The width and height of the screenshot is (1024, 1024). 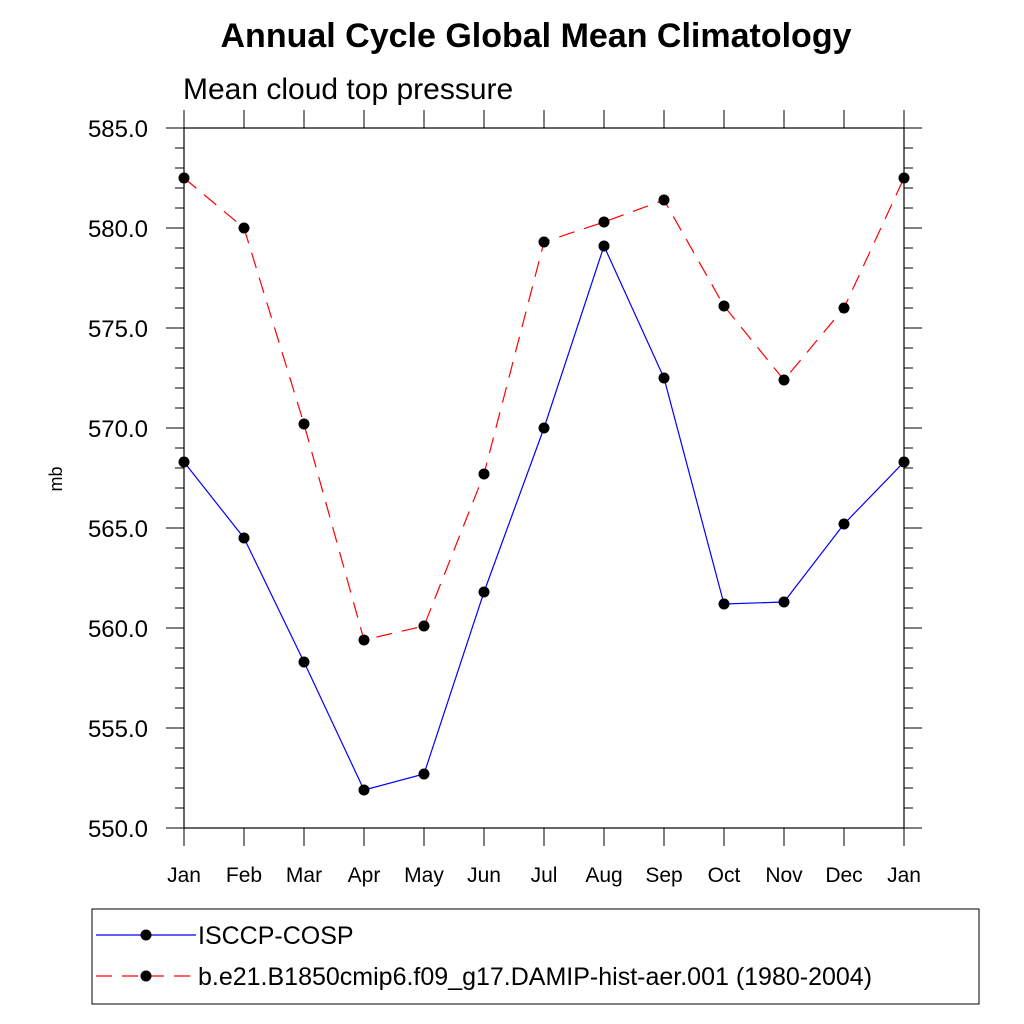 What do you see at coordinates (118, 479) in the screenshot?
I see `y-tick-labels: 550.0 555.0 560.0 565.0 570.0 575.0 580.0 585.0` at bounding box center [118, 479].